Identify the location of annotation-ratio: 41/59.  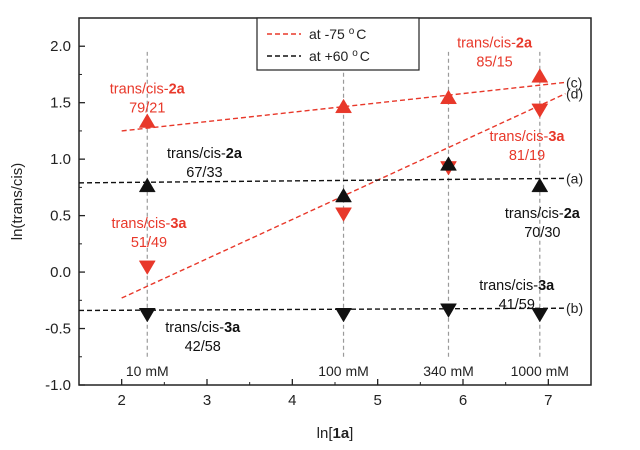
(517, 305).